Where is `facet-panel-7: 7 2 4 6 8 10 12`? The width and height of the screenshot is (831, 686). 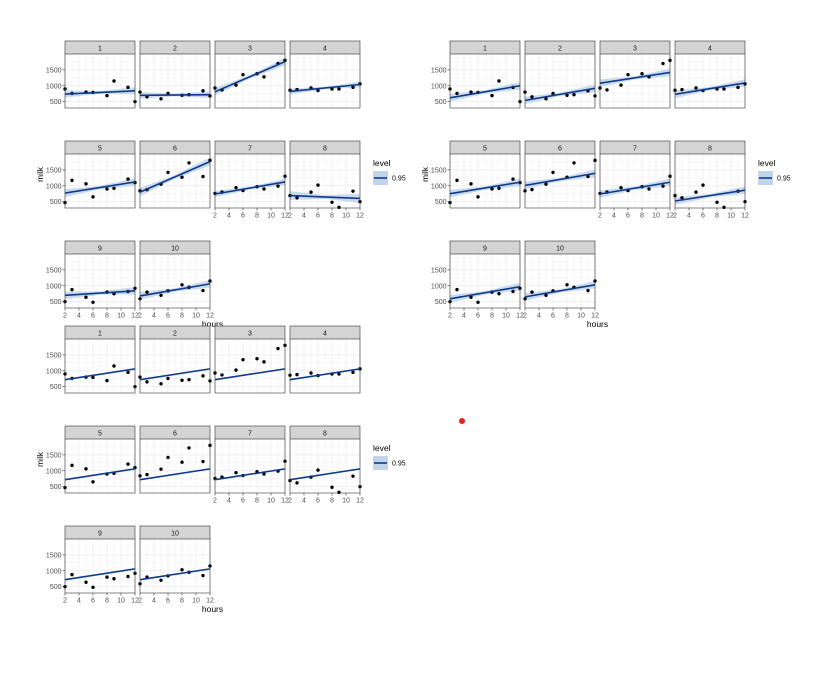 facet-panel-7: 7 2 4 6 8 10 12 is located at coordinates (636, 180).